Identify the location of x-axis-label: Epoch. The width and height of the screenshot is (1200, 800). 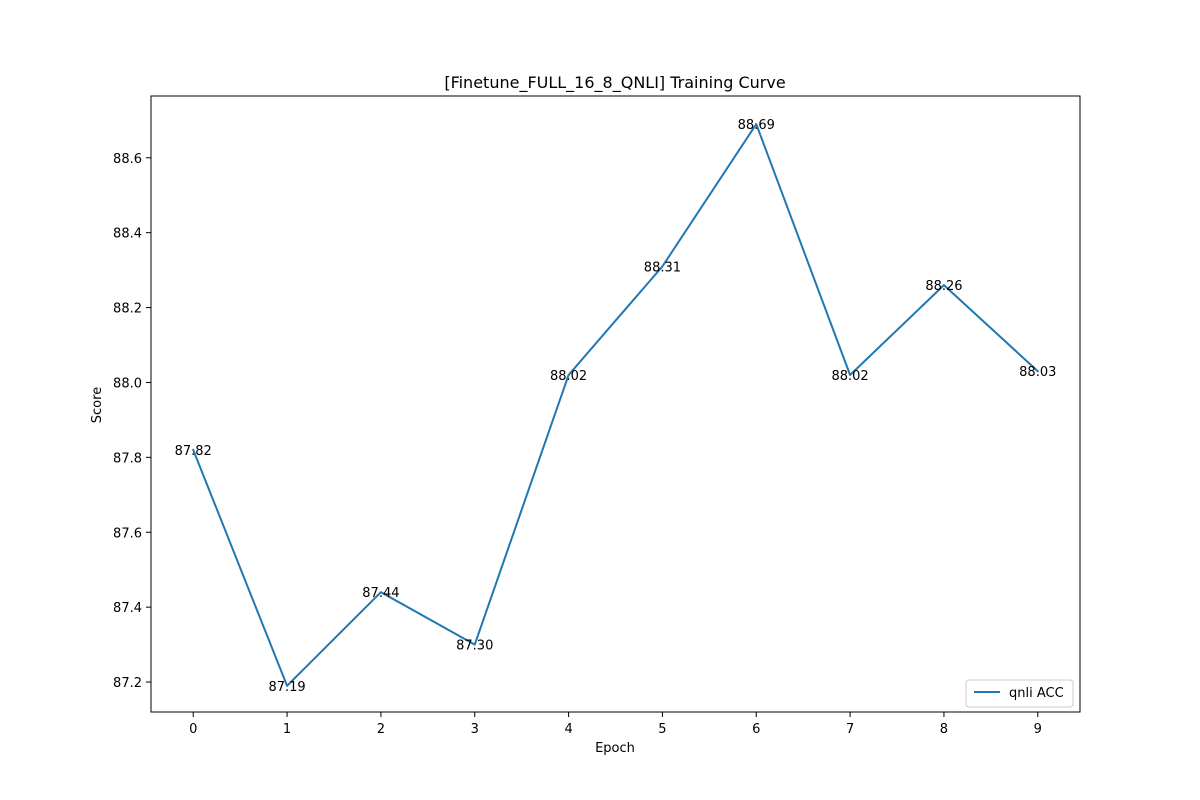
(615, 748).